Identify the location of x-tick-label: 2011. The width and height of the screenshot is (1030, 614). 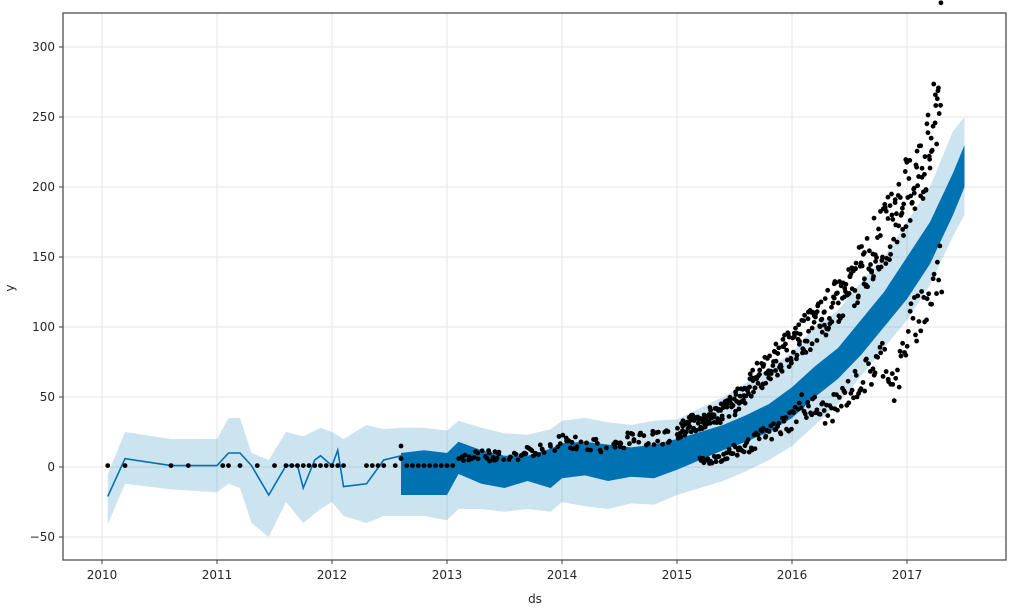
(217, 575).